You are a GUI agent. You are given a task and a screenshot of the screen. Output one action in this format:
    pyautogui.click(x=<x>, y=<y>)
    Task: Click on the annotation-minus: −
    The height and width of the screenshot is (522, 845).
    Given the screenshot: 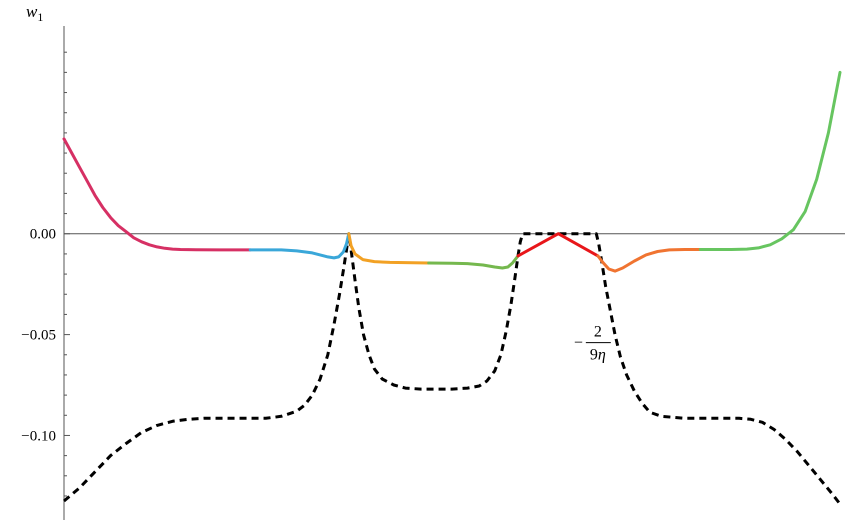 What is the action you would take?
    pyautogui.click(x=578, y=343)
    